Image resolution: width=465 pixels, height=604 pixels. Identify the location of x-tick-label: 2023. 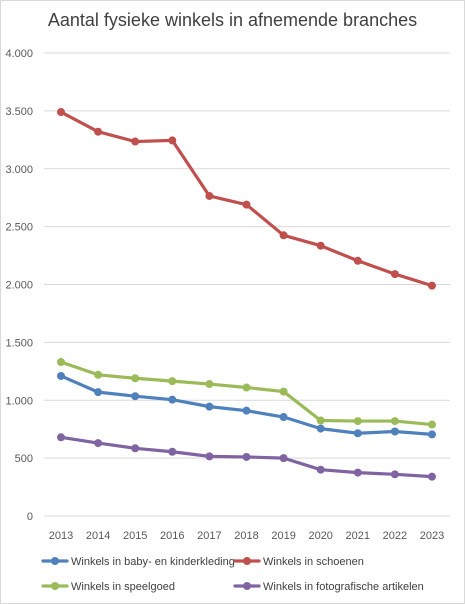
(432, 536).